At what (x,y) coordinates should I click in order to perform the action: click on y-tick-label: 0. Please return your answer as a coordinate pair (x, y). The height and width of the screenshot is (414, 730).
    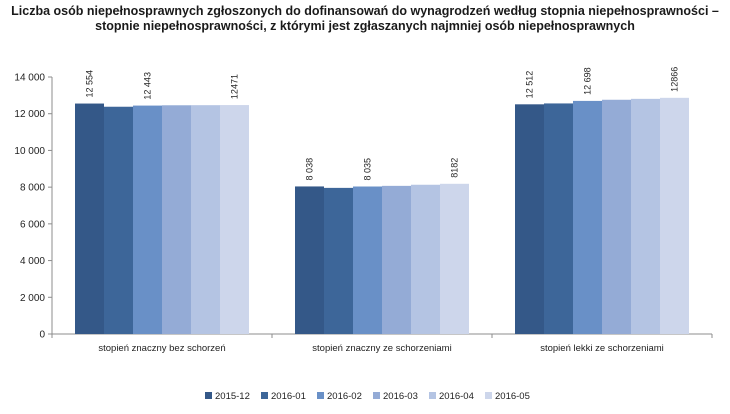
    Looking at the image, I should click on (42, 335).